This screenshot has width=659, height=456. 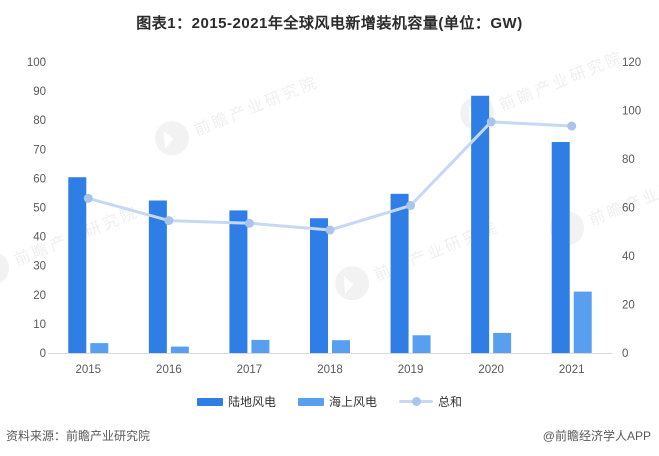 What do you see at coordinates (631, 112) in the screenshot?
I see `right-axis-tick: 100` at bounding box center [631, 112].